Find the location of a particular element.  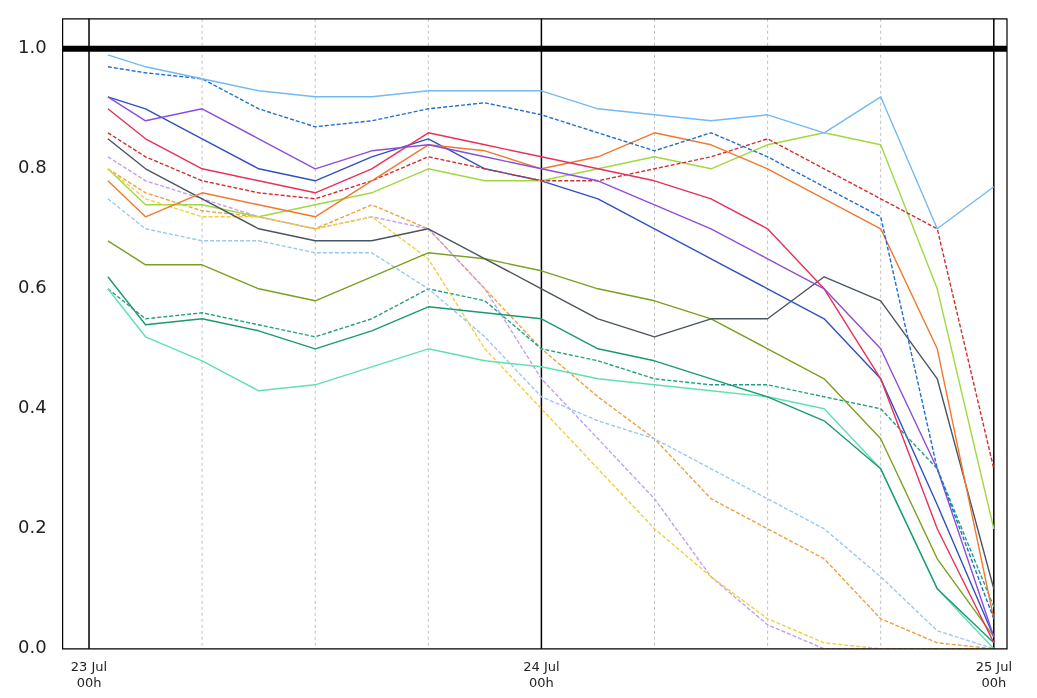

y-tick-label: 0.6 is located at coordinates (32, 287).